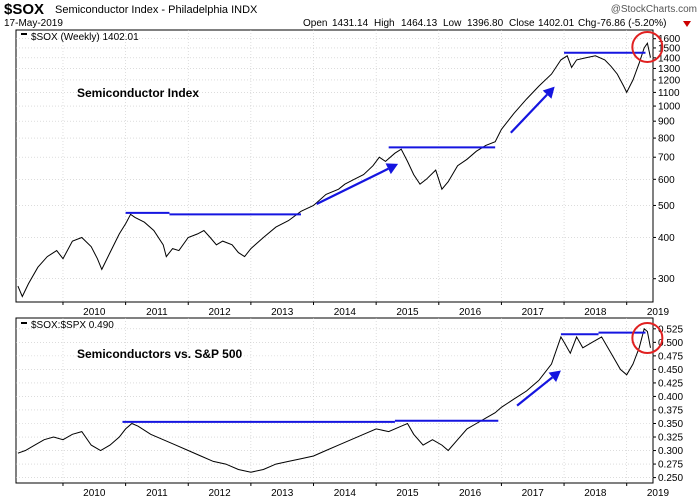 This screenshot has width=700, height=499. I want to click on ratio-legend-label: $SOX:$SPX 0.490, so click(72, 325).